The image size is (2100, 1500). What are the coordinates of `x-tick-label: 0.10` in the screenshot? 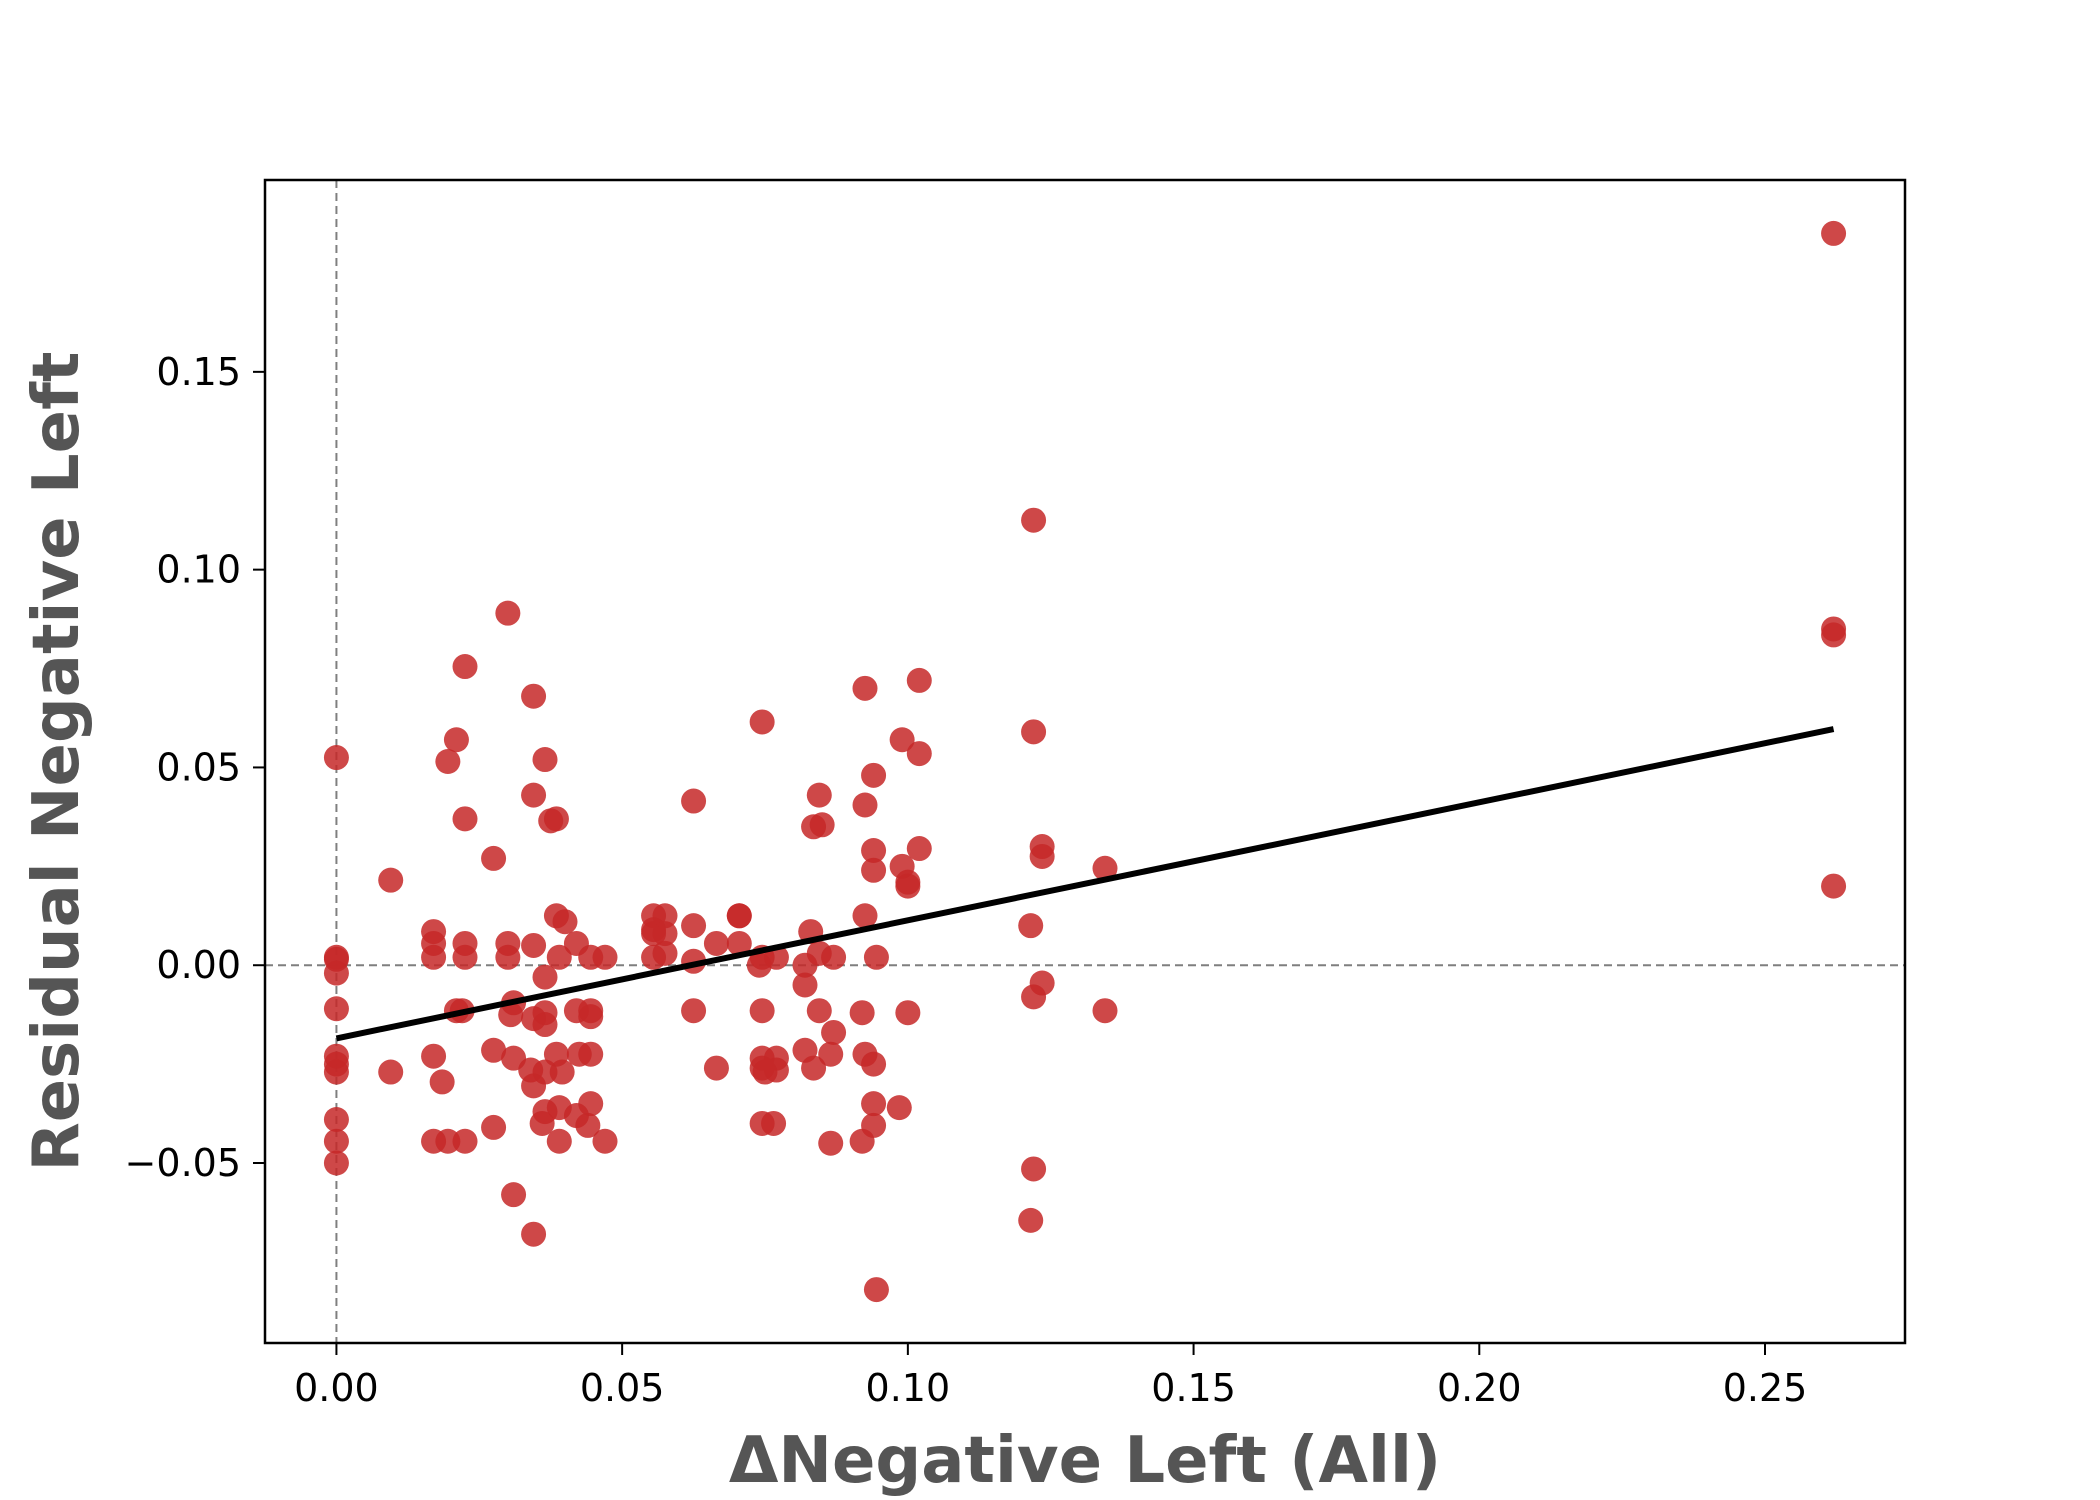 It's located at (908, 1388).